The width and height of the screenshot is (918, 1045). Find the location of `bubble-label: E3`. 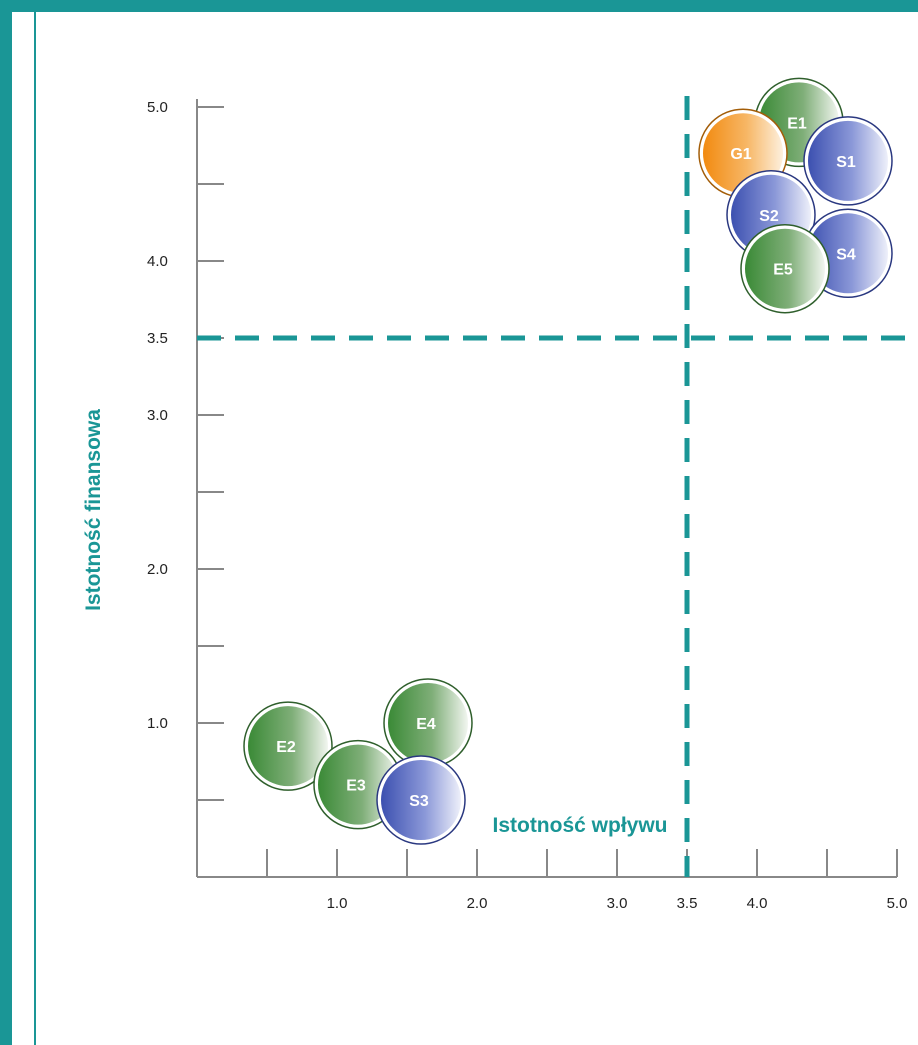

bubble-label: E3 is located at coordinates (356, 786).